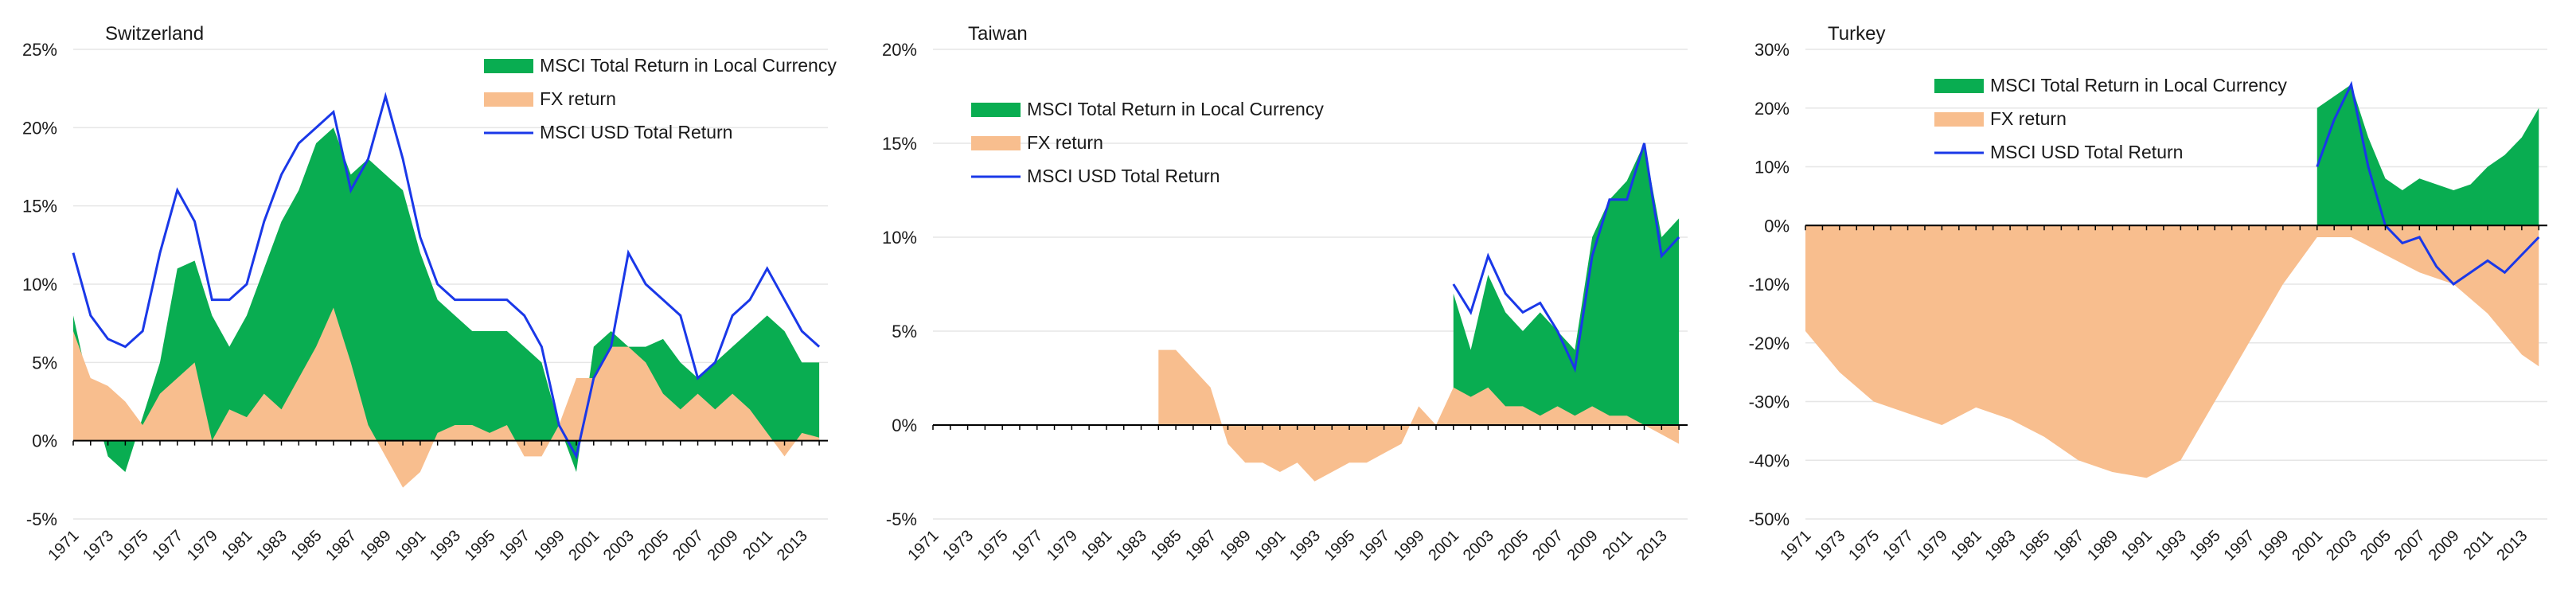 The image size is (2576, 593). What do you see at coordinates (154, 34) in the screenshot?
I see `chart-title: Switzerland` at bounding box center [154, 34].